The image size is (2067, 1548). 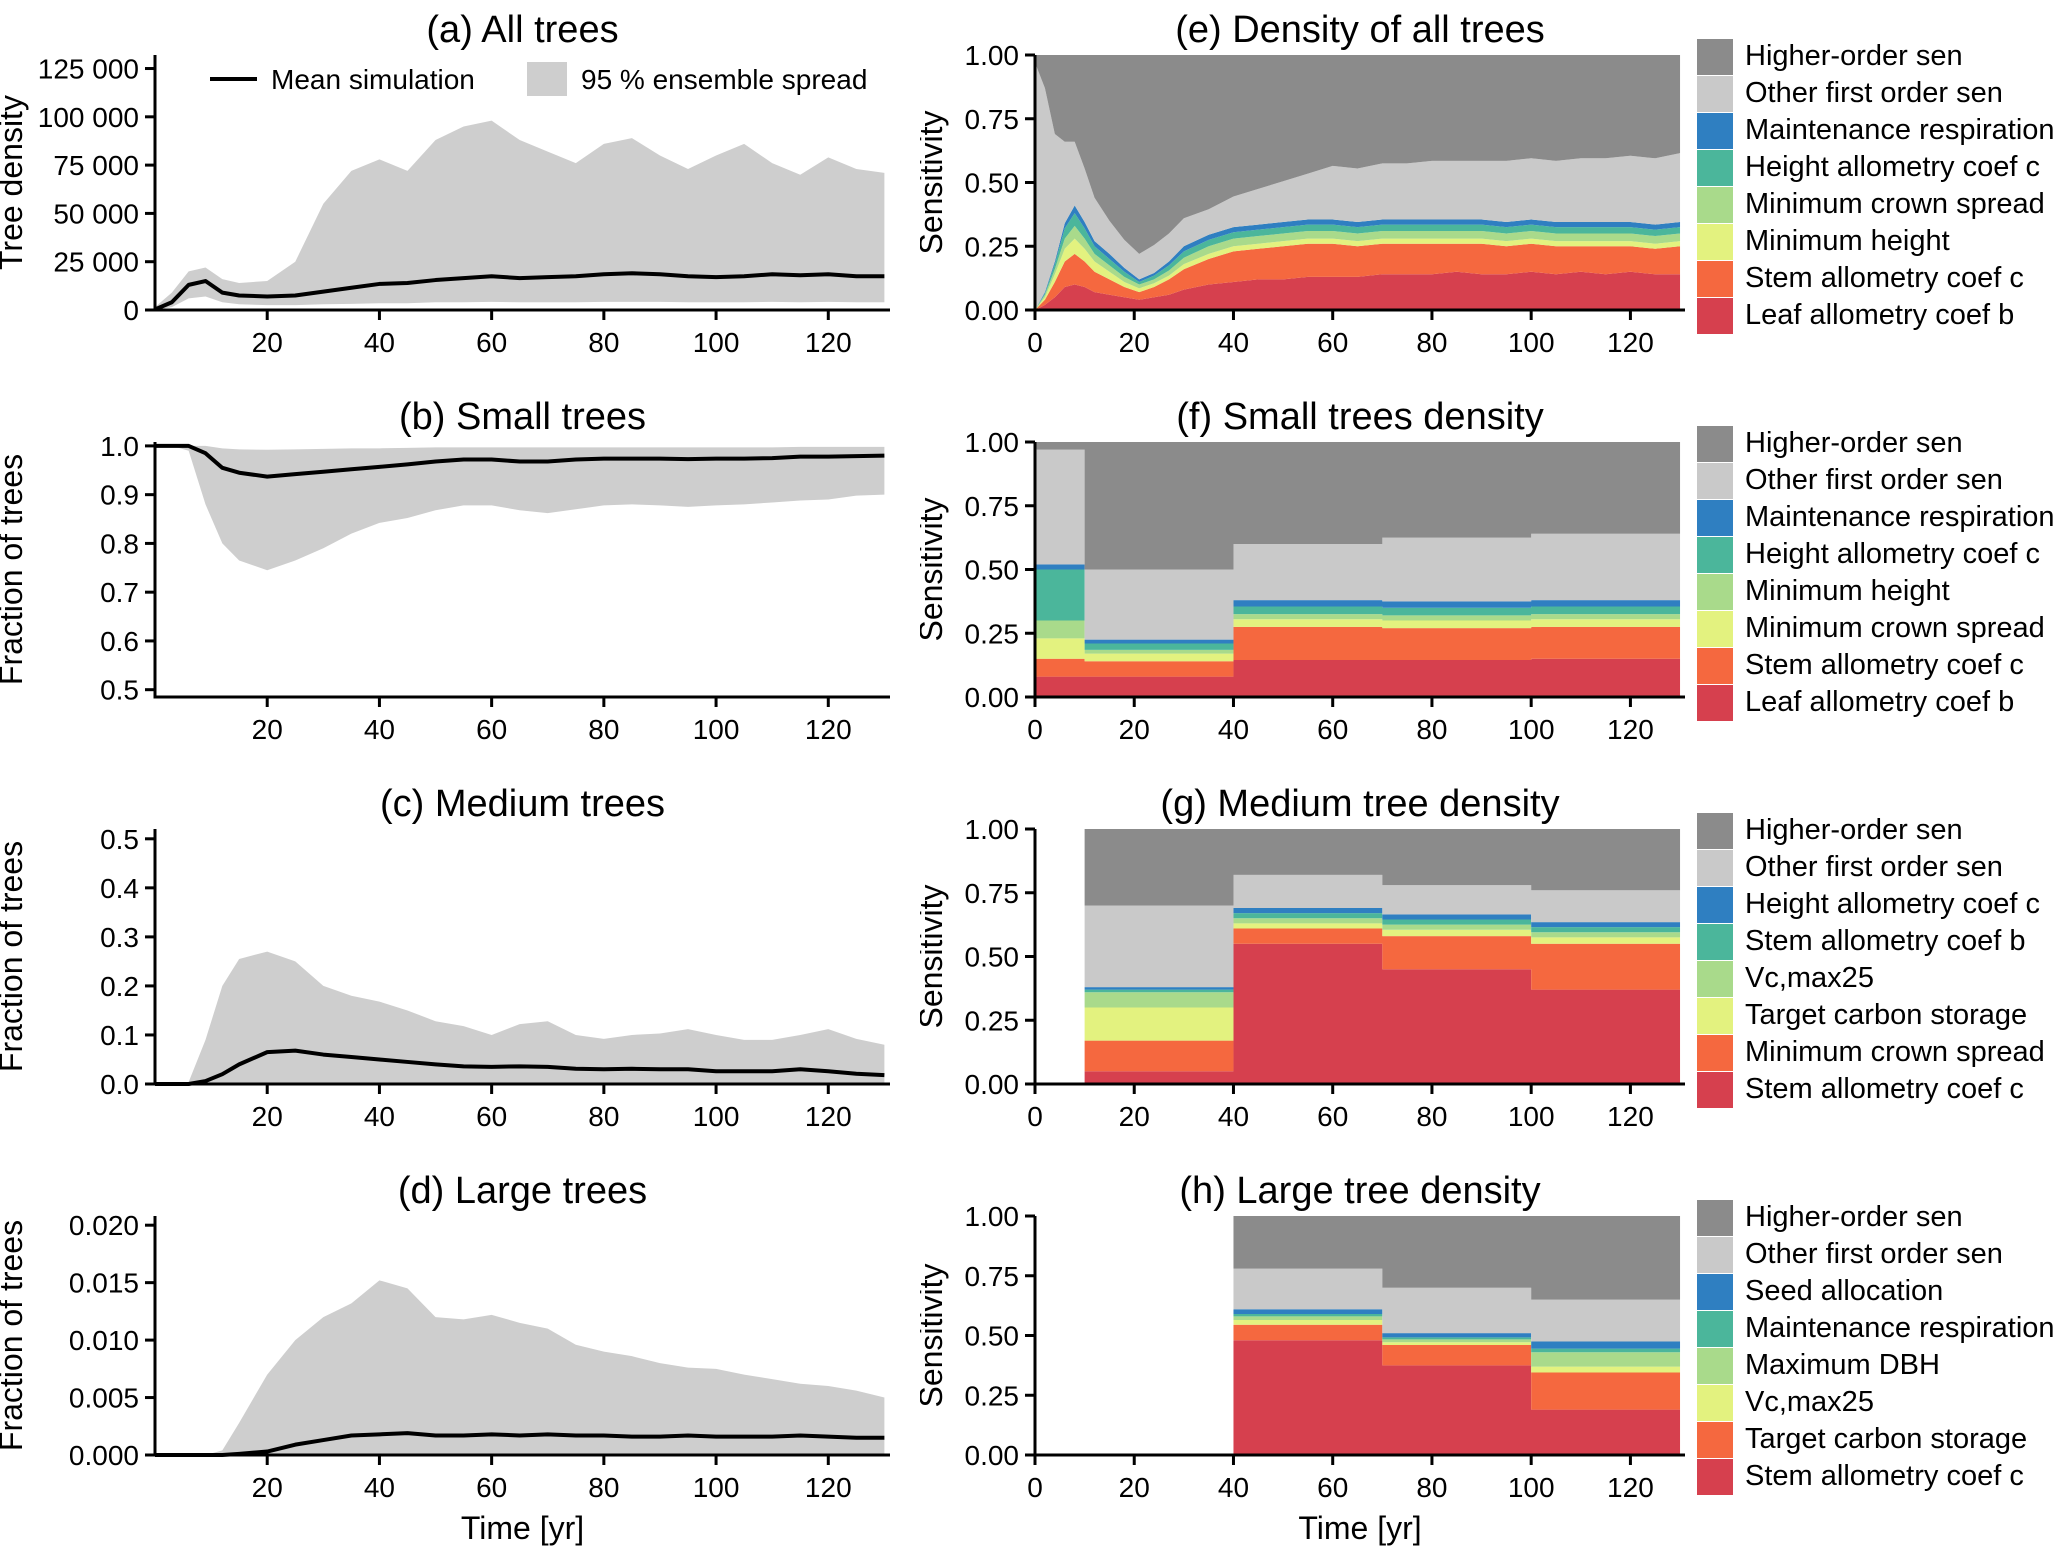 What do you see at coordinates (1882, 167) in the screenshot?
I see `legend-item: Height allometry coef c` at bounding box center [1882, 167].